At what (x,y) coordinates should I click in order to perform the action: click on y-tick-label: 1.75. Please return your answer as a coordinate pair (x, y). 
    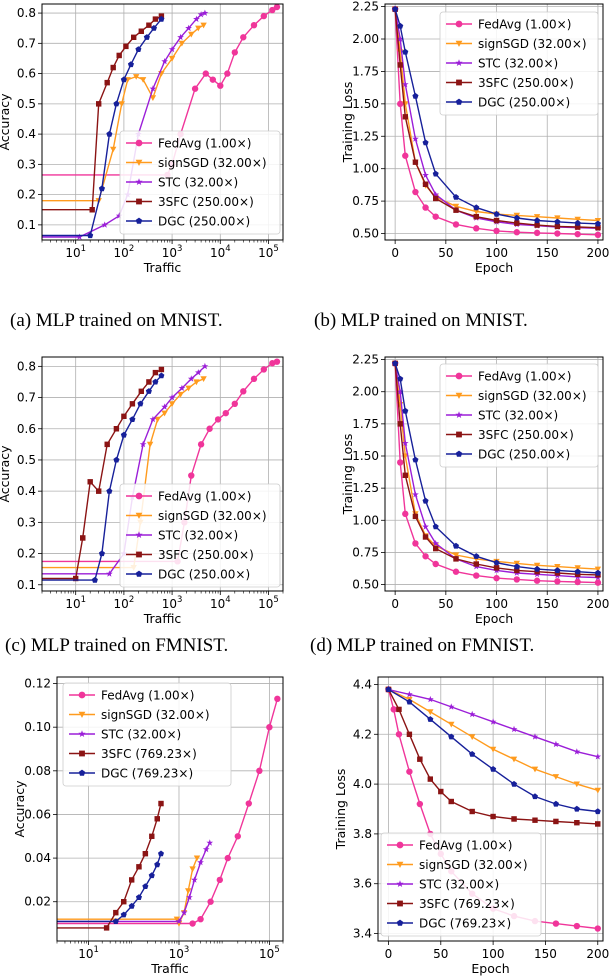
    Looking at the image, I should click on (365, 424).